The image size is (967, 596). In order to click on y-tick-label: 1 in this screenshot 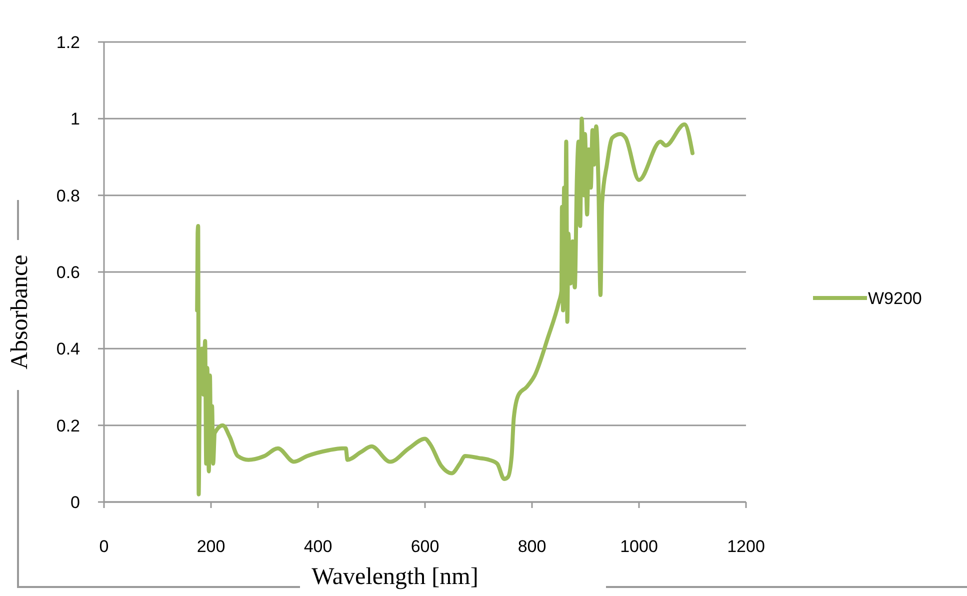, I will do `click(75, 119)`.